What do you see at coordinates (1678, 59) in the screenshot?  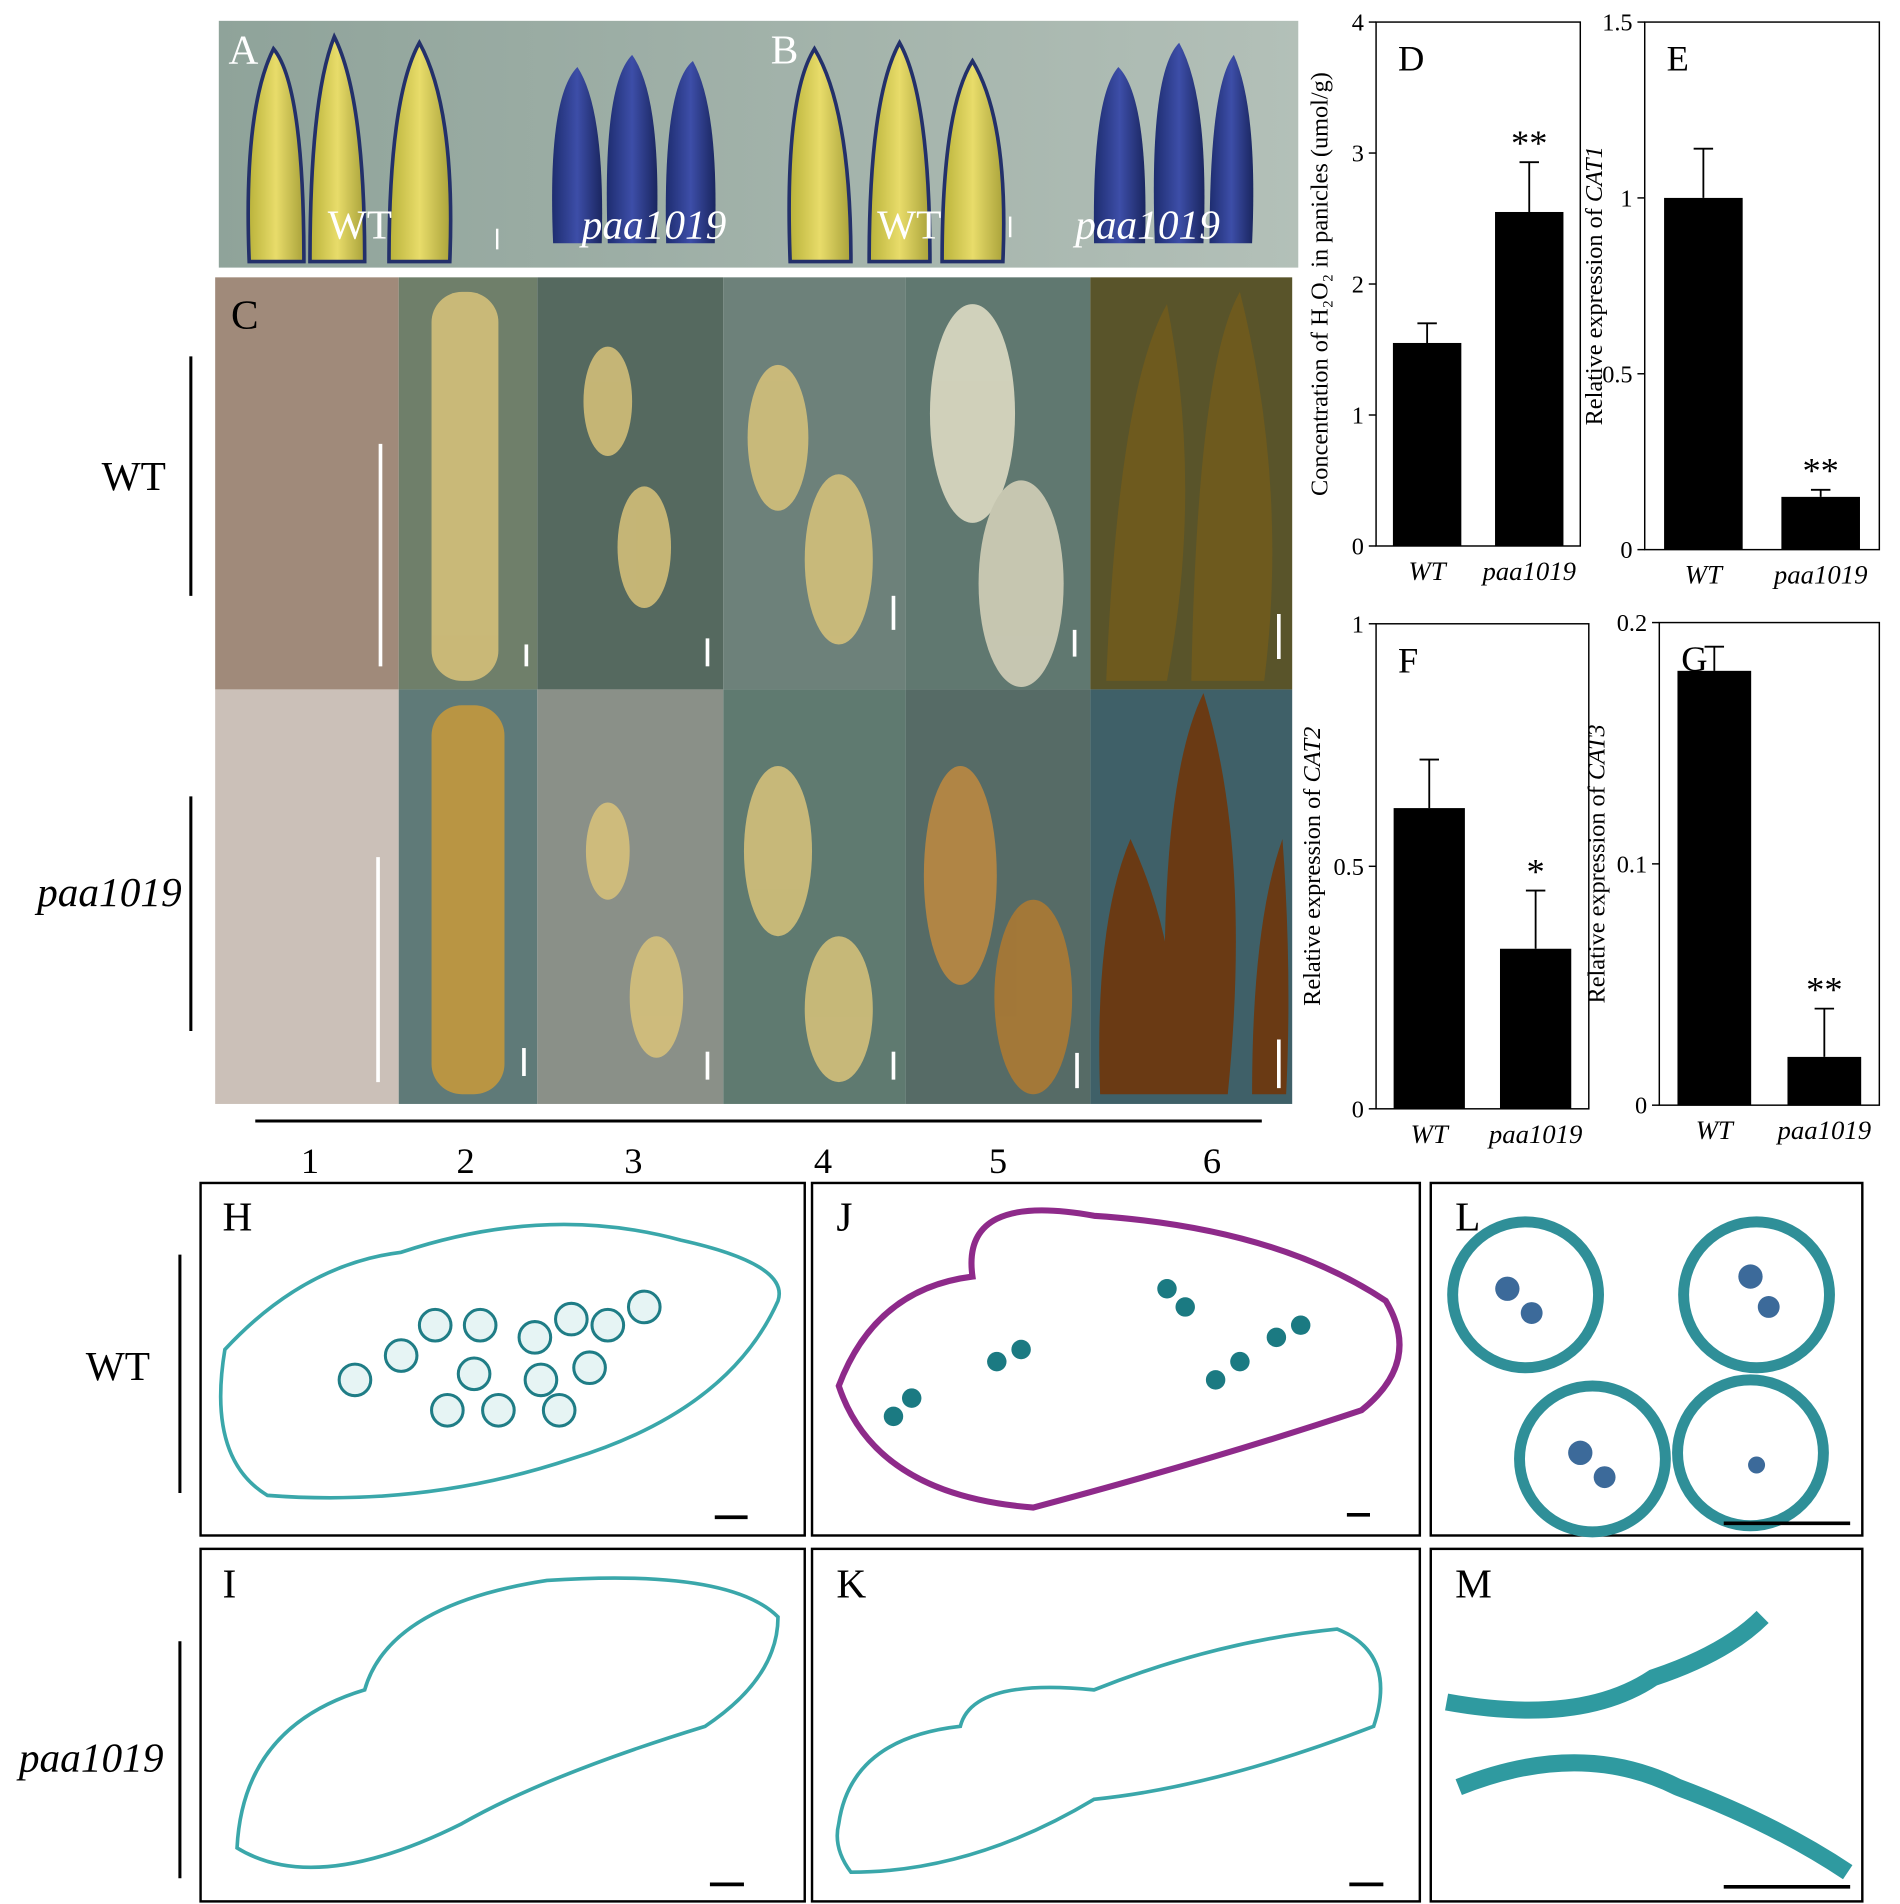 I see `panel-label: E` at bounding box center [1678, 59].